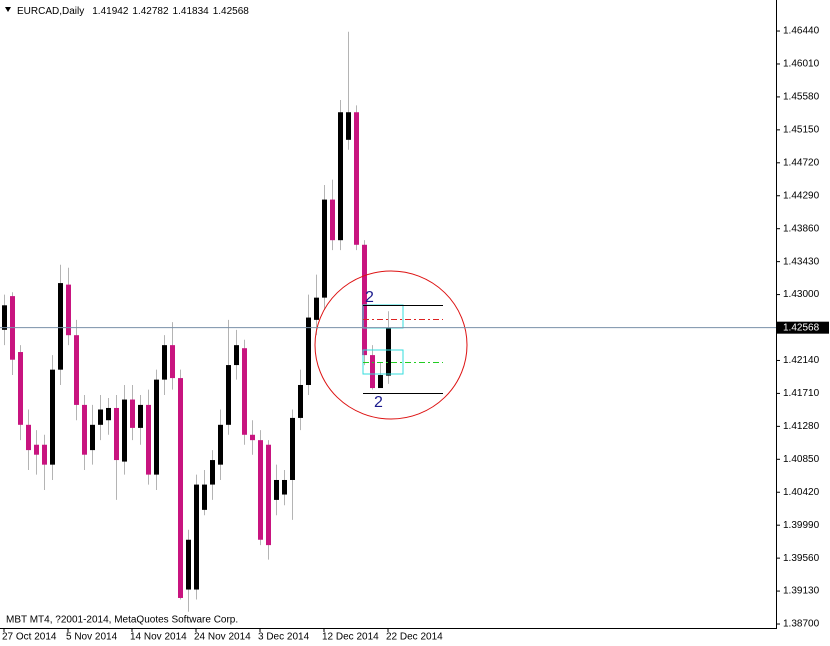  I want to click on x-tick-label: 24 Nov 2014, so click(222, 637).